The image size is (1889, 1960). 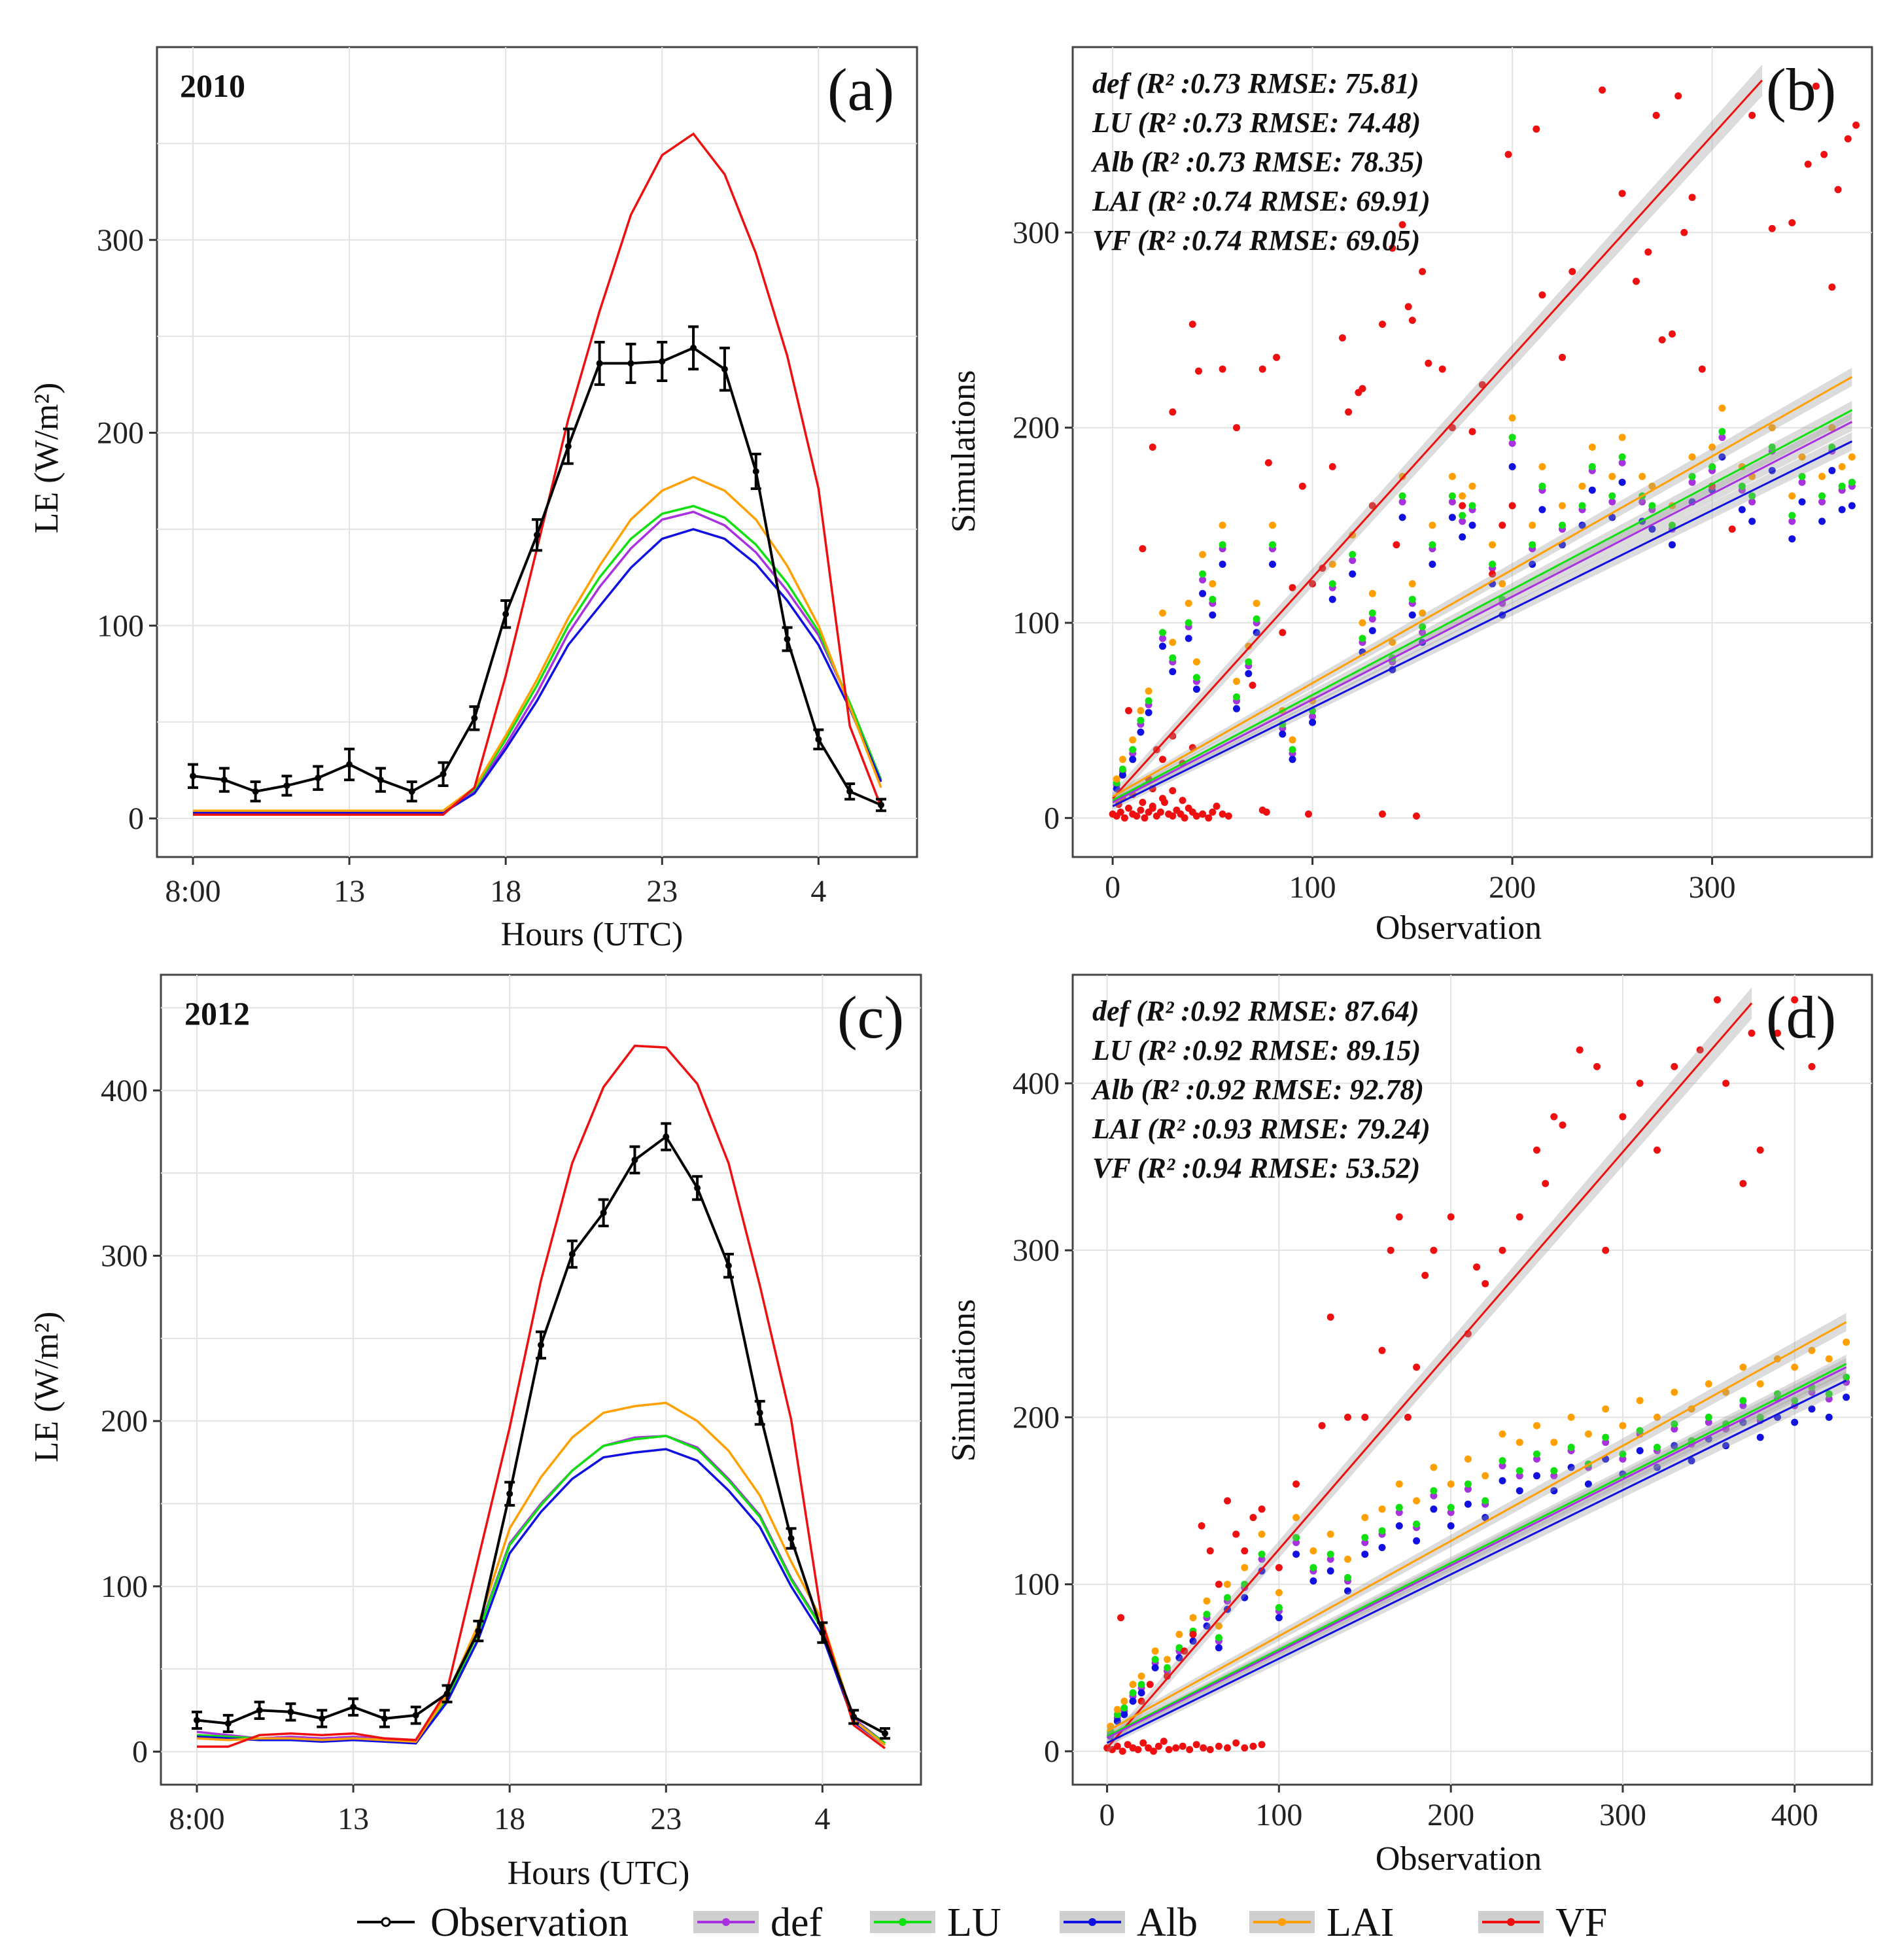 I want to click on x-tick-label: 23, so click(x=666, y=1819).